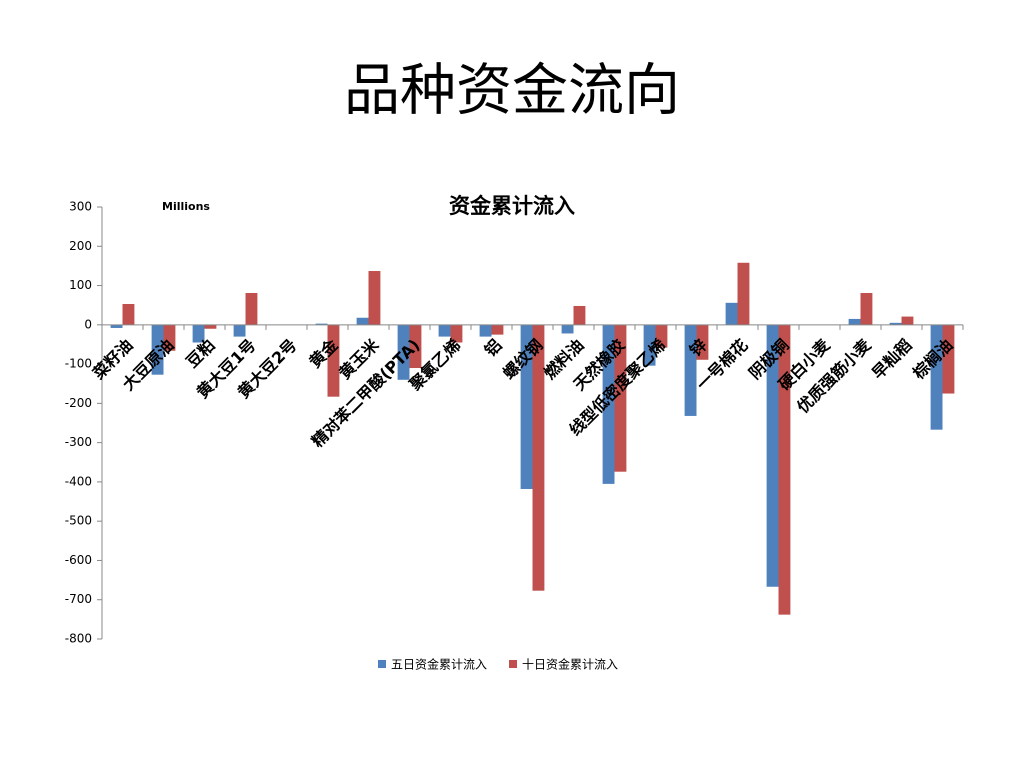  I want to click on y-tick-label: -100, so click(78, 364).